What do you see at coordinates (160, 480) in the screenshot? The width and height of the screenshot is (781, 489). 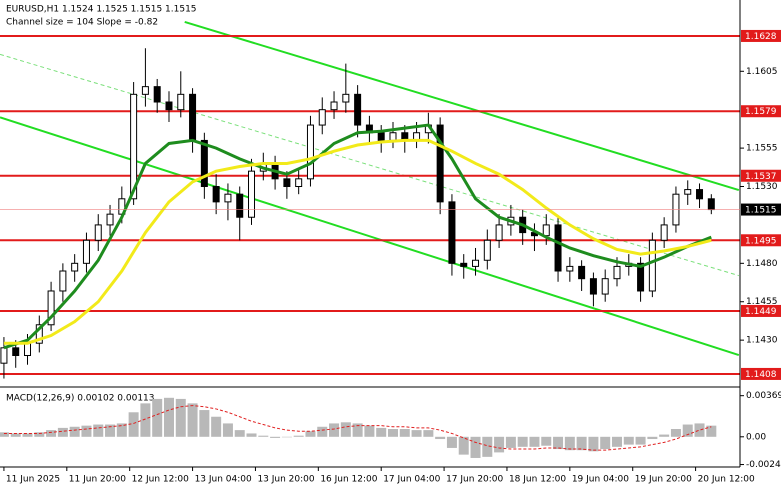 I see `x-tick-label: 12 Jun 12:00` at bounding box center [160, 480].